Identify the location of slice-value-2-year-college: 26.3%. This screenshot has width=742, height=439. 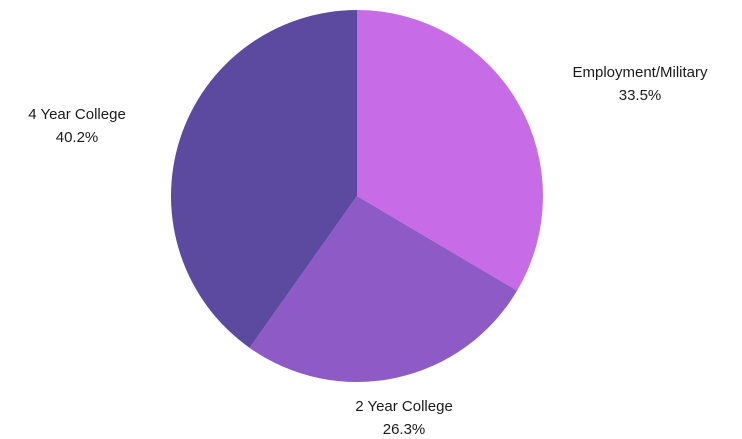
(404, 429).